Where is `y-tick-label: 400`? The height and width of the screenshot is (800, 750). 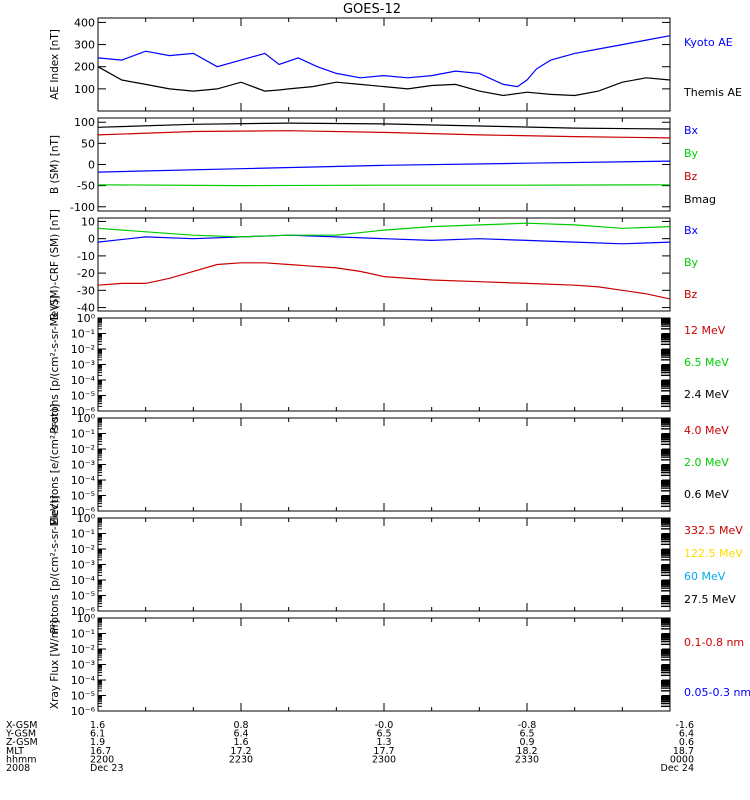 y-tick-label: 400 is located at coordinates (84, 22).